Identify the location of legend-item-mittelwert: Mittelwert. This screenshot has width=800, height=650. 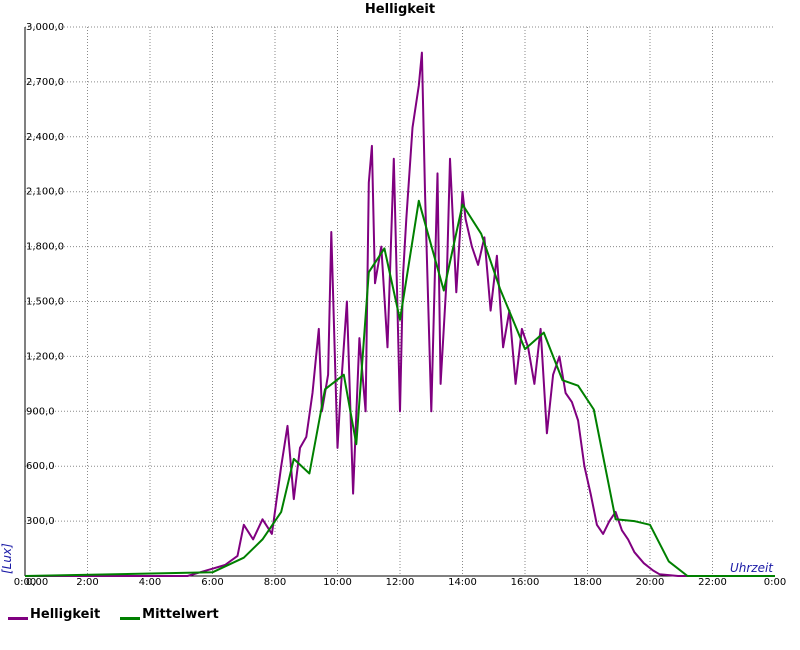
(169, 614).